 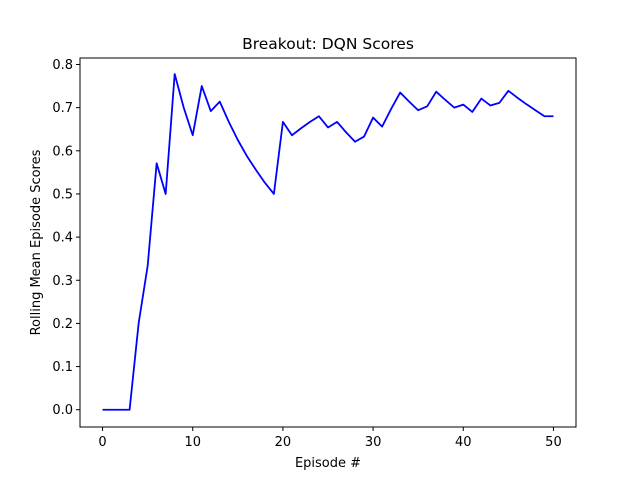 What do you see at coordinates (328, 44) in the screenshot?
I see `chart-title: Breakout: DQN Scores` at bounding box center [328, 44].